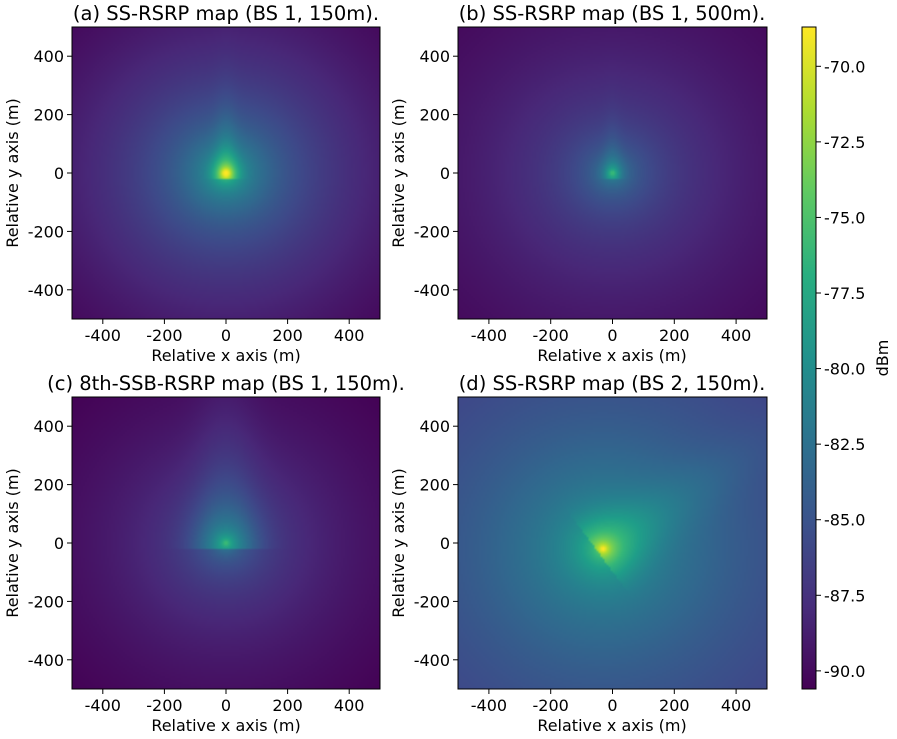  Describe the element at coordinates (46, 660) in the screenshot. I see `panel-c-ytick-label: -400` at that location.